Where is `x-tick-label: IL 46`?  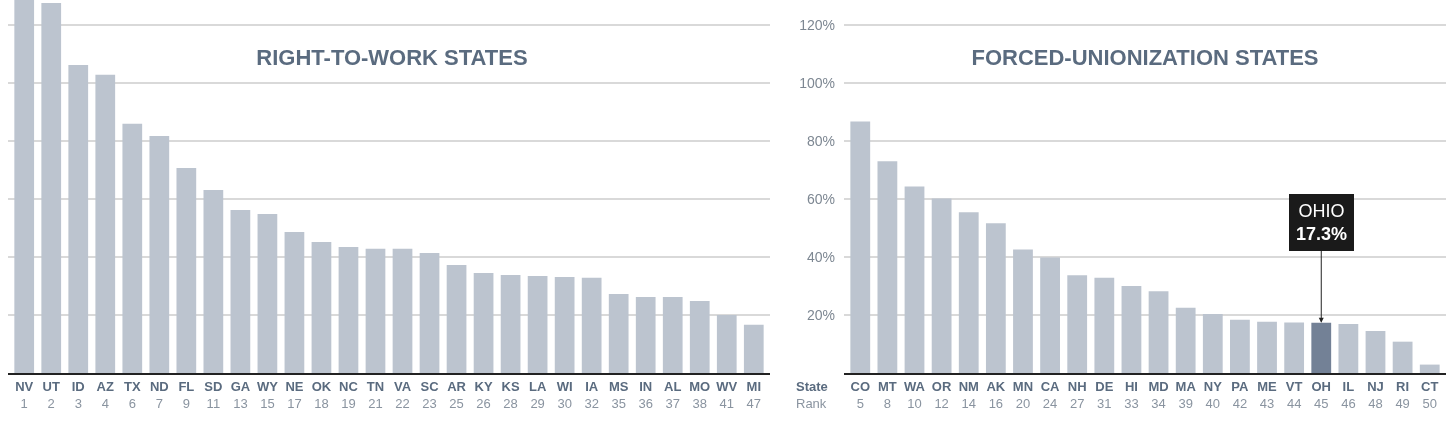
x-tick-label: IL 46 is located at coordinates (1348, 394).